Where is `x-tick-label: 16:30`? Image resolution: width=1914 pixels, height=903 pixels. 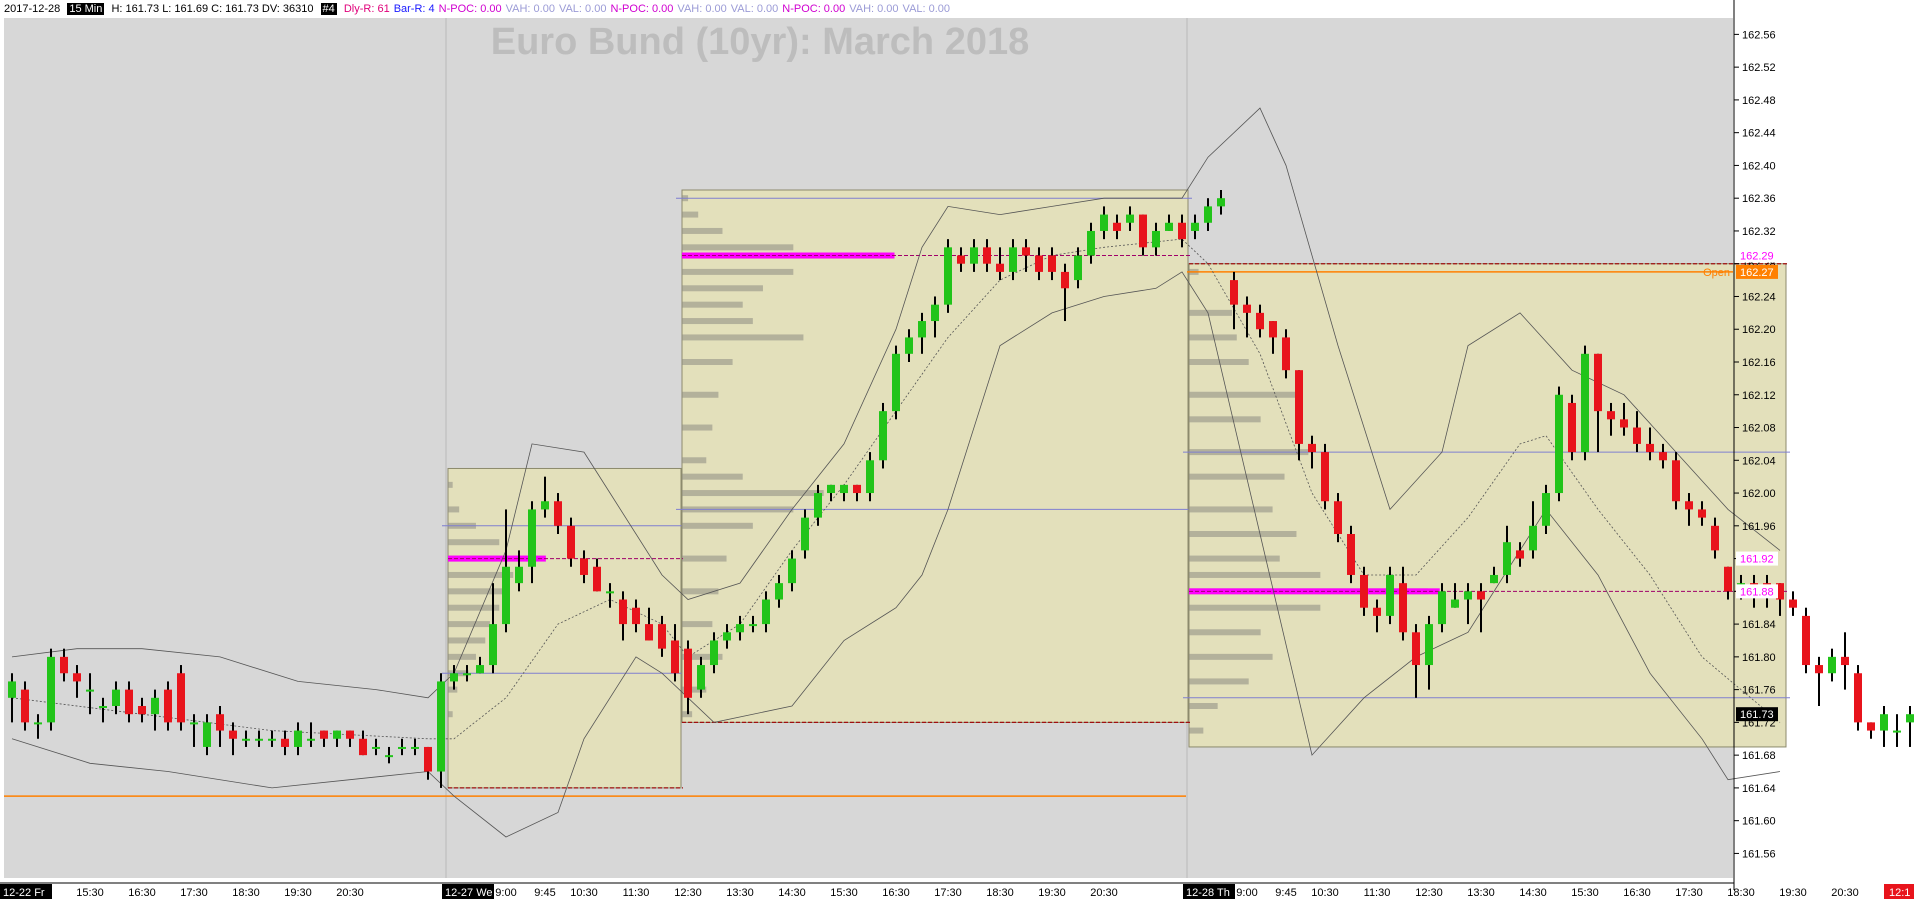 x-tick-label: 16:30 is located at coordinates (1637, 893).